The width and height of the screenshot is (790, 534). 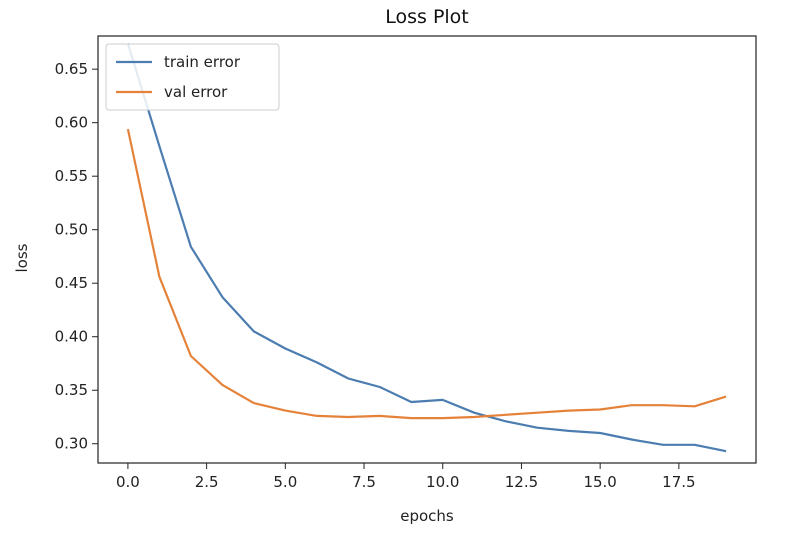 I want to click on y-tick-label: 0.65, so click(x=71, y=69).